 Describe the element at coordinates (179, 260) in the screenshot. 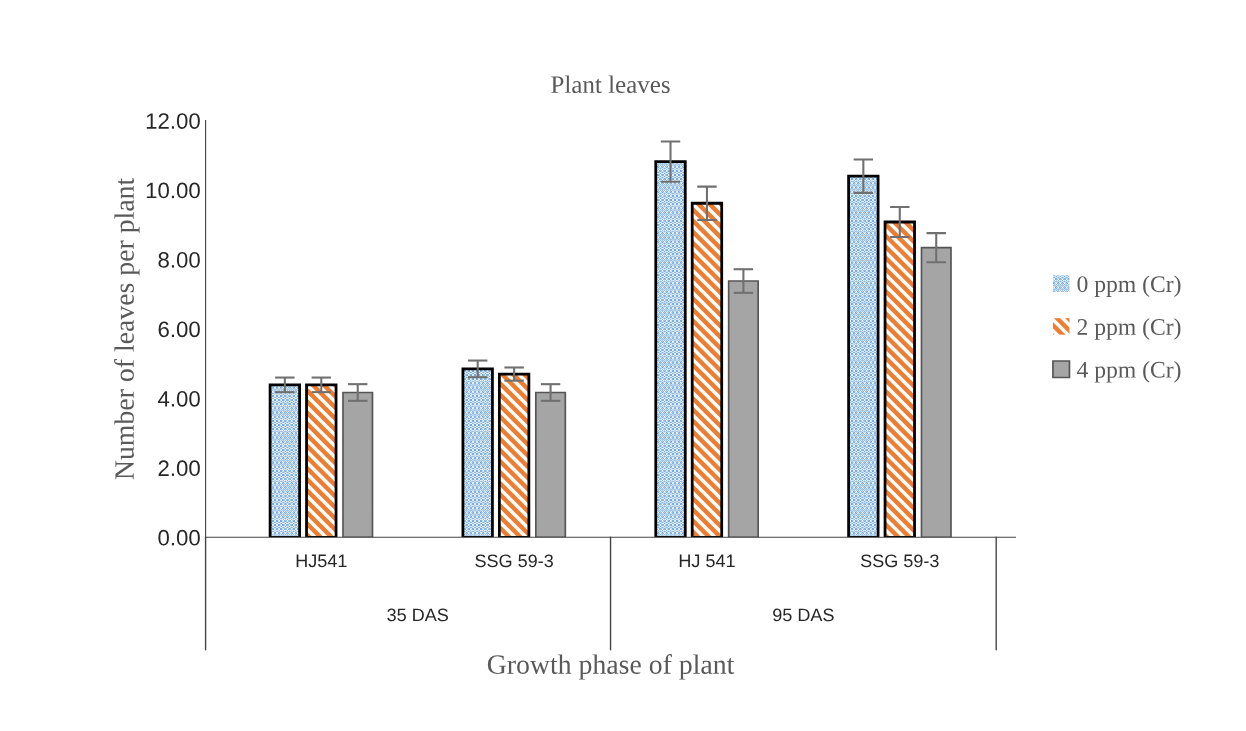

I see `y-tick-label: 8.00` at that location.